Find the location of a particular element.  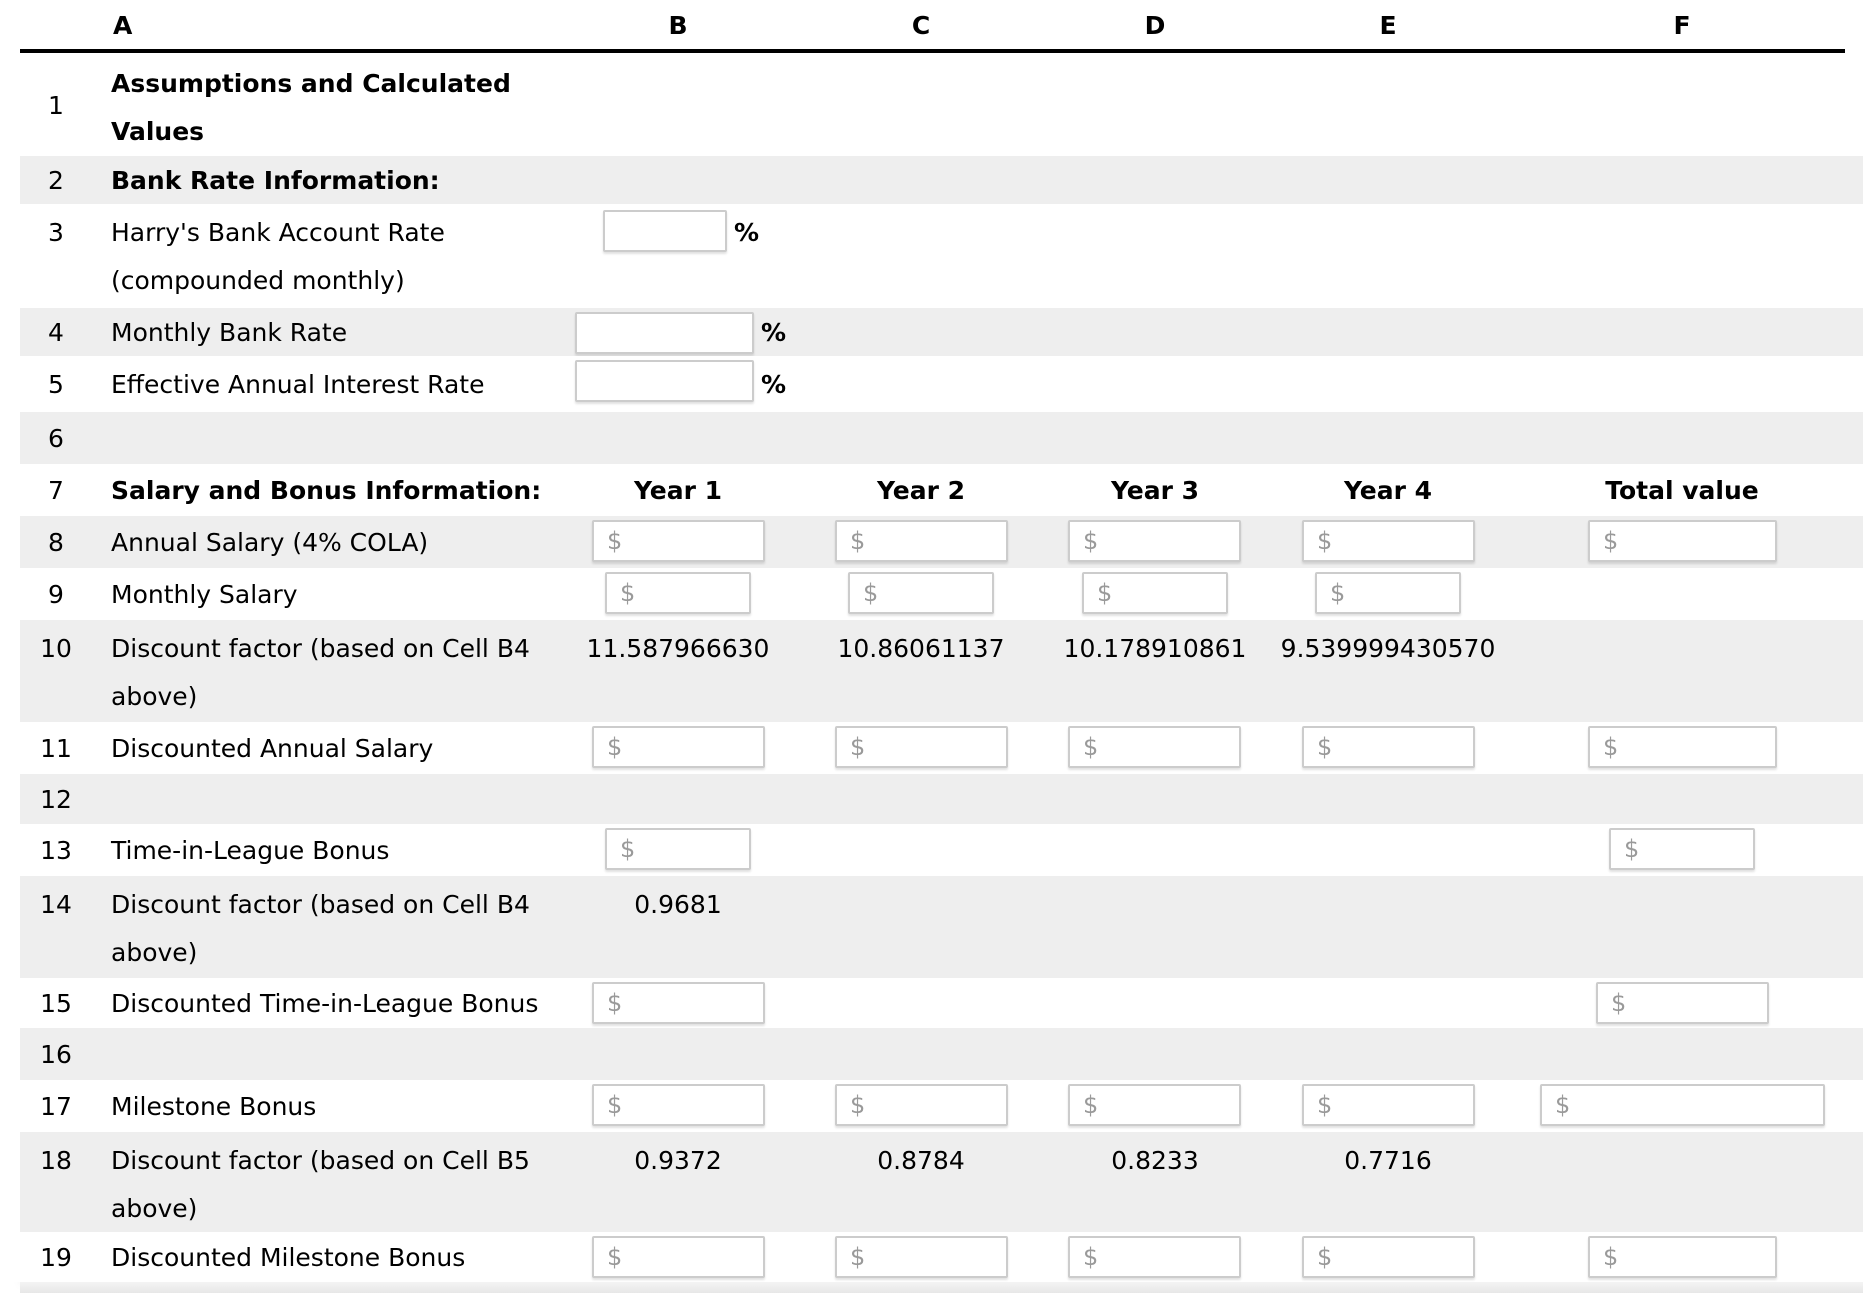

cell-D11-input is located at coordinates (1154, 747).